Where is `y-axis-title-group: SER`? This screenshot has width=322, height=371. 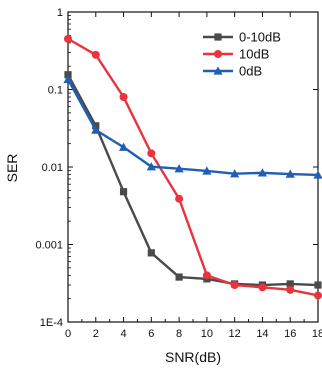
y-axis-title-group: SER is located at coordinates (12, 168).